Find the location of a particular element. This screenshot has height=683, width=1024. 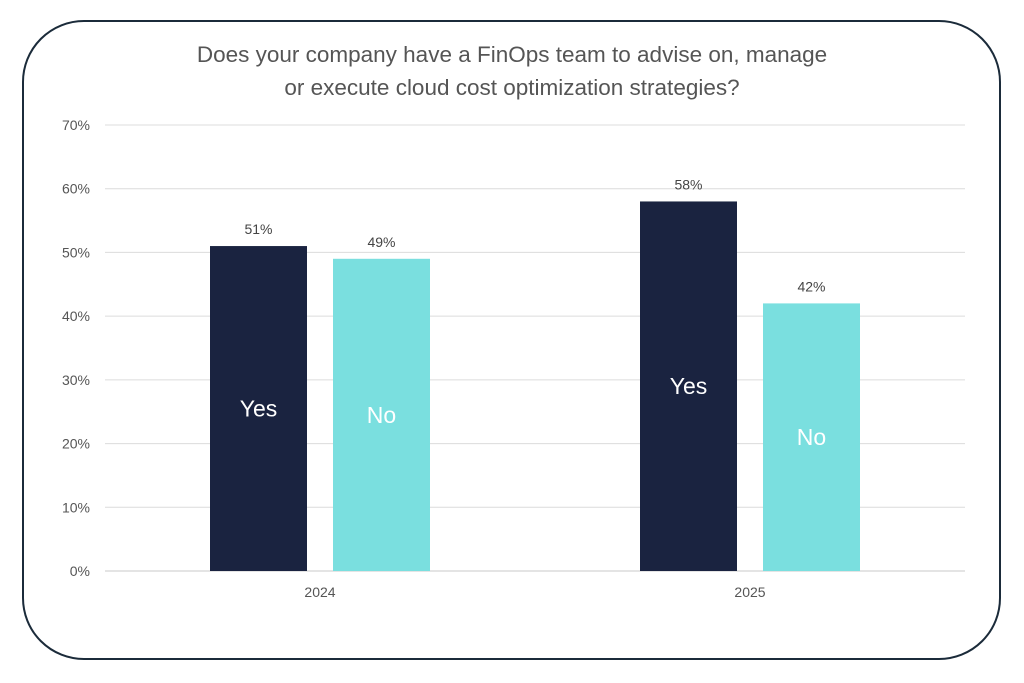

data-label: 58% is located at coordinates (688, 184).